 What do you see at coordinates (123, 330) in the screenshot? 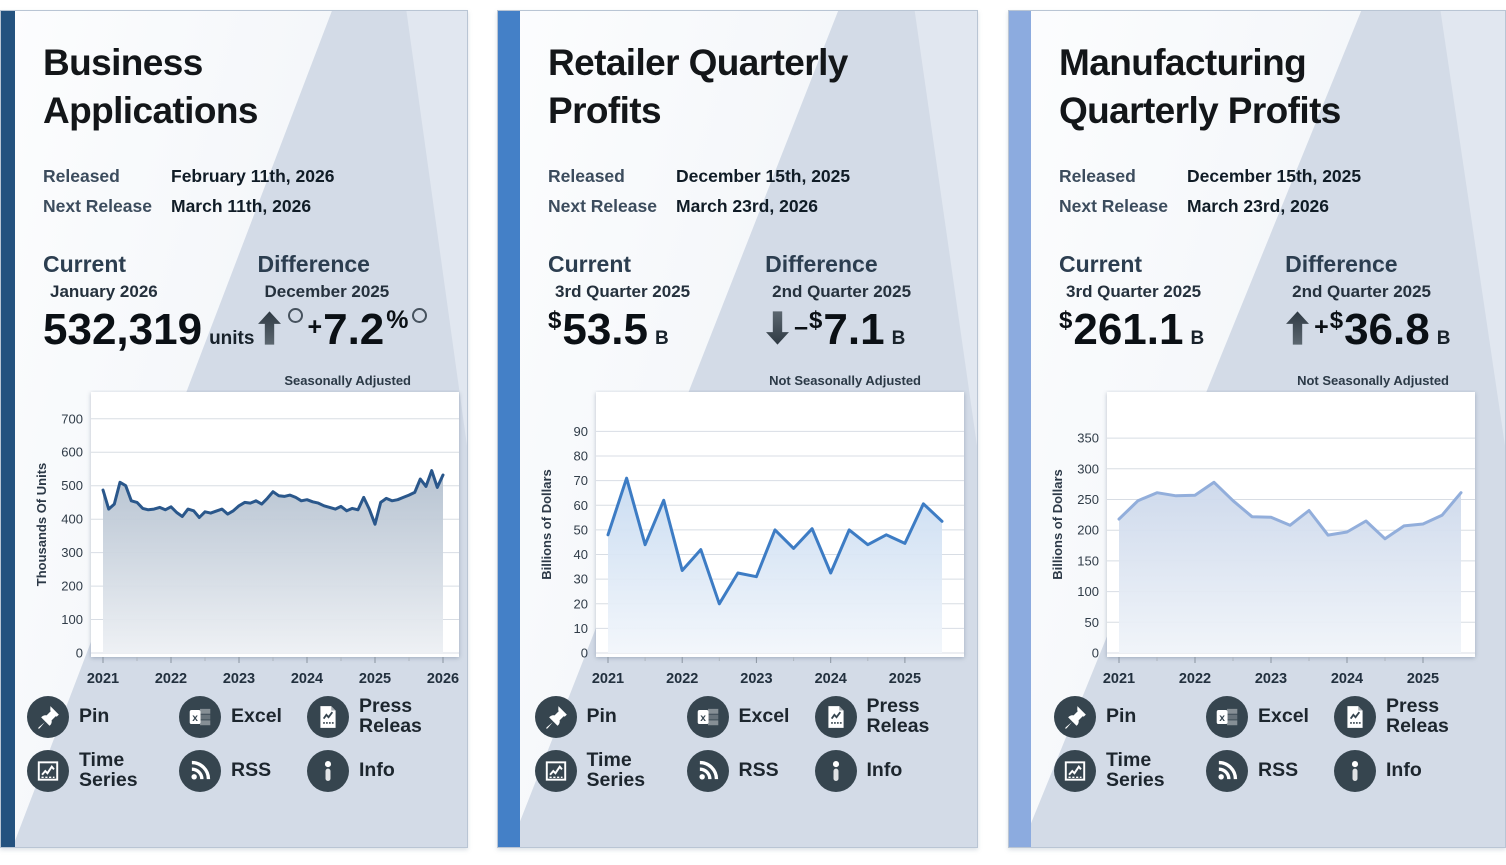
I see `current-number: 532,319` at bounding box center [123, 330].